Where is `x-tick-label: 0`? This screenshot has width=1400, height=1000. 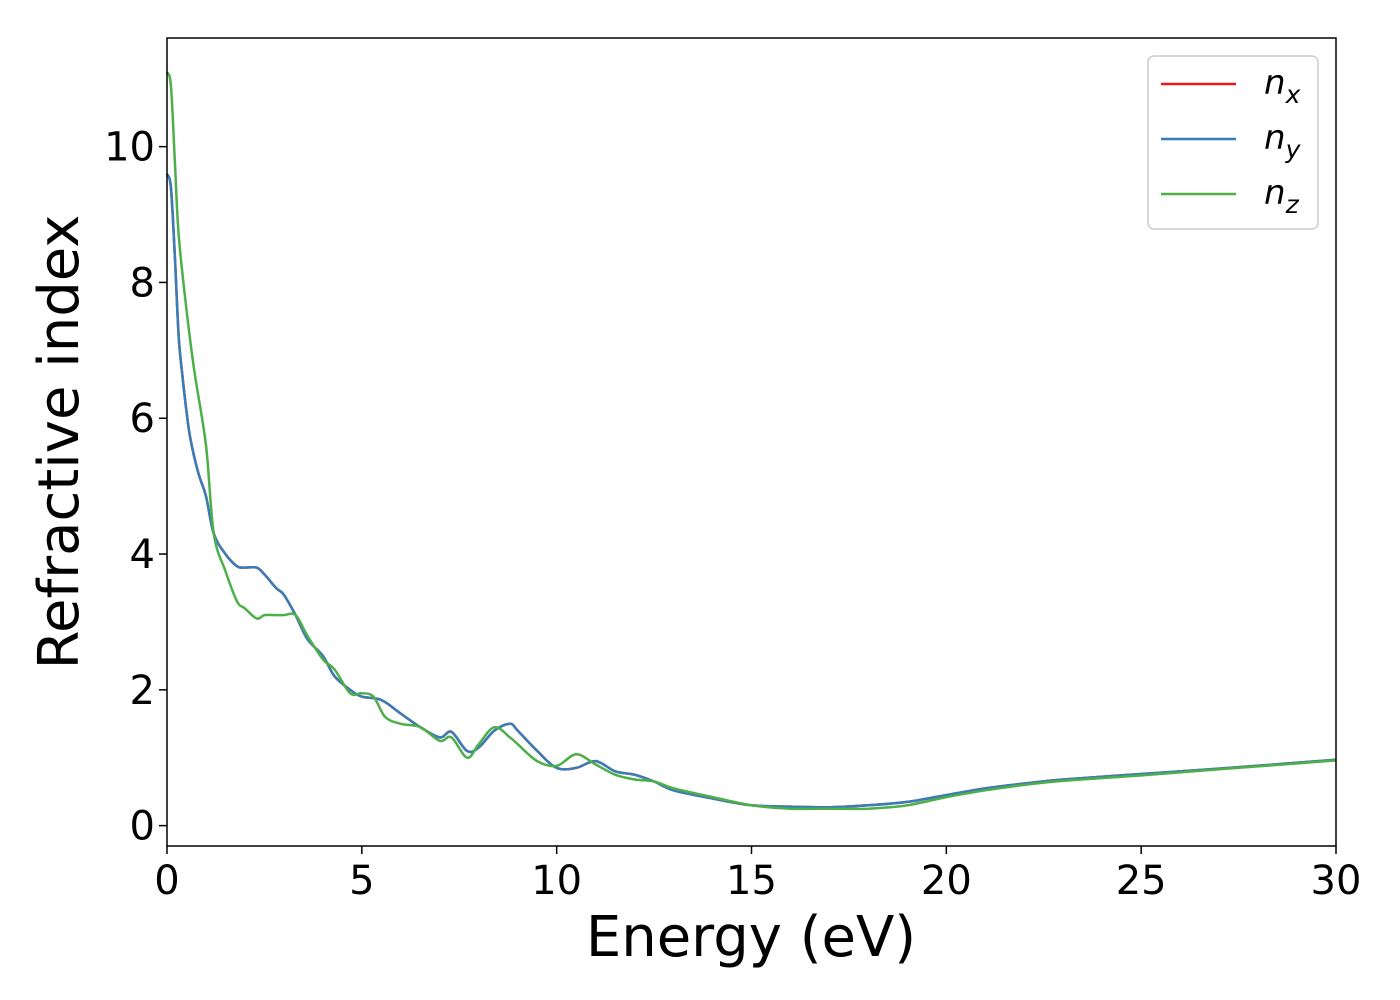
x-tick-label: 0 is located at coordinates (166, 881).